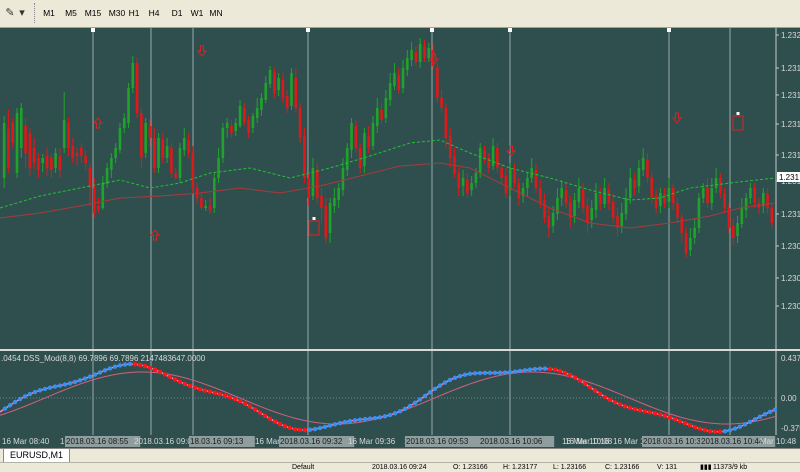 The height and width of the screenshot is (472, 800). I want to click on timeframe-d1-button: D1, so click(177, 13).